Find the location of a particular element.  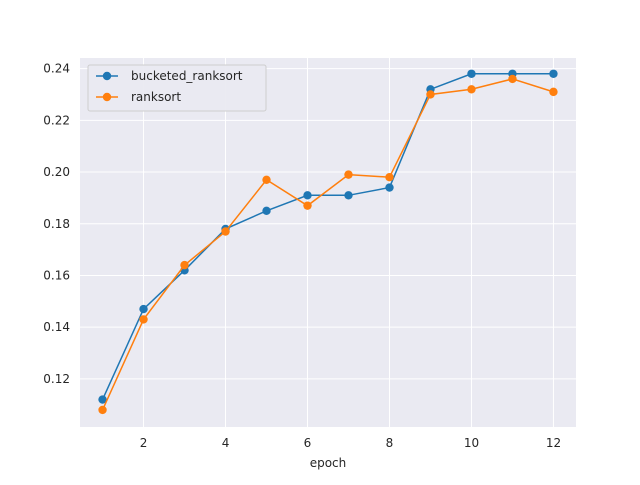

x-tick-label: 6 is located at coordinates (308, 443).